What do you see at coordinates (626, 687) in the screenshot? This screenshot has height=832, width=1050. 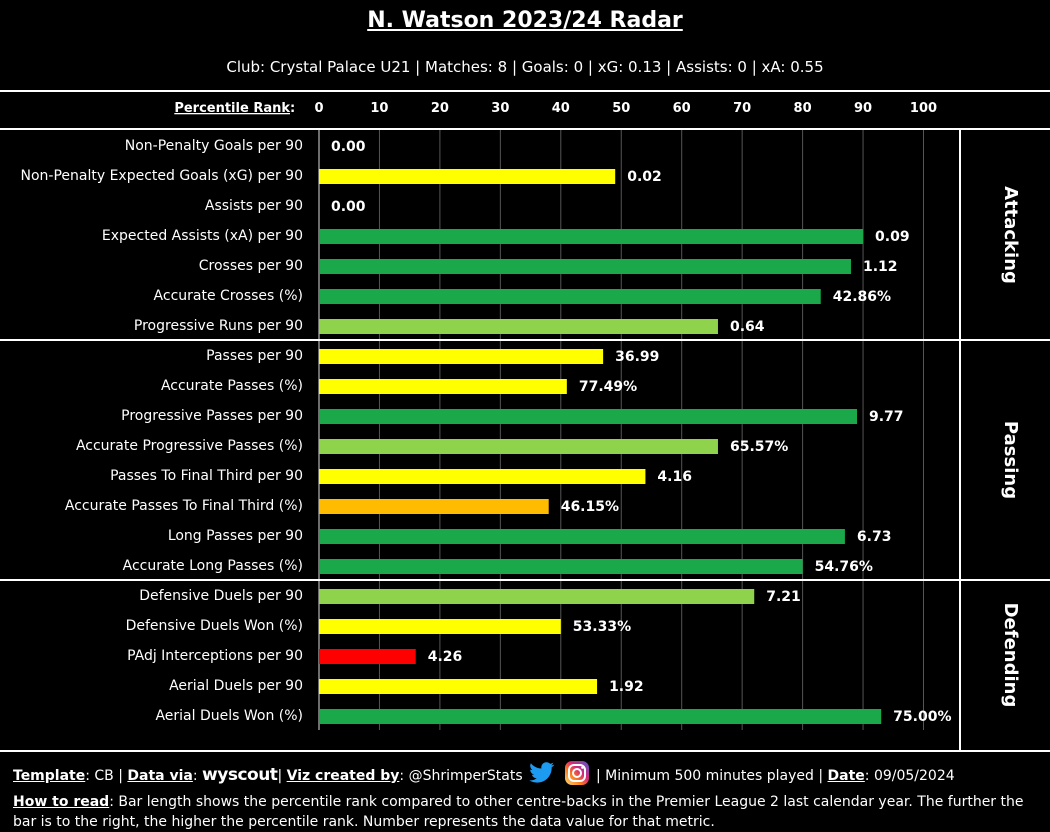 I see `data-label: 1.92` at bounding box center [626, 687].